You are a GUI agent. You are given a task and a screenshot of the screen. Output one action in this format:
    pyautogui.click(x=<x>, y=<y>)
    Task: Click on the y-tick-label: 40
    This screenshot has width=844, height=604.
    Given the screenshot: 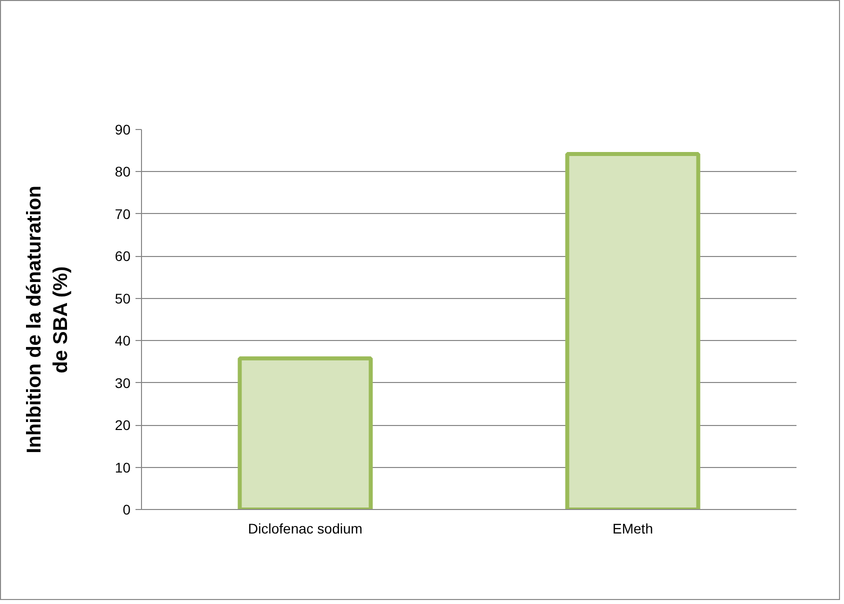 What is the action you would take?
    pyautogui.click(x=122, y=340)
    